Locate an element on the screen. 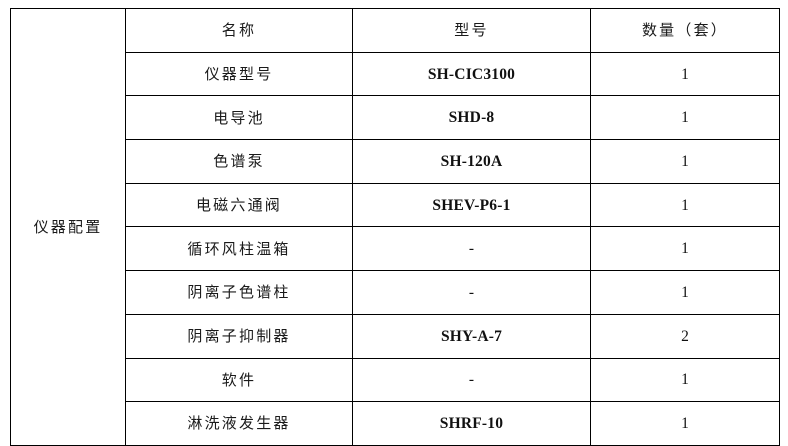 The width and height of the screenshot is (788, 446). cell-name: 淋洗液发生器 is located at coordinates (239, 423).